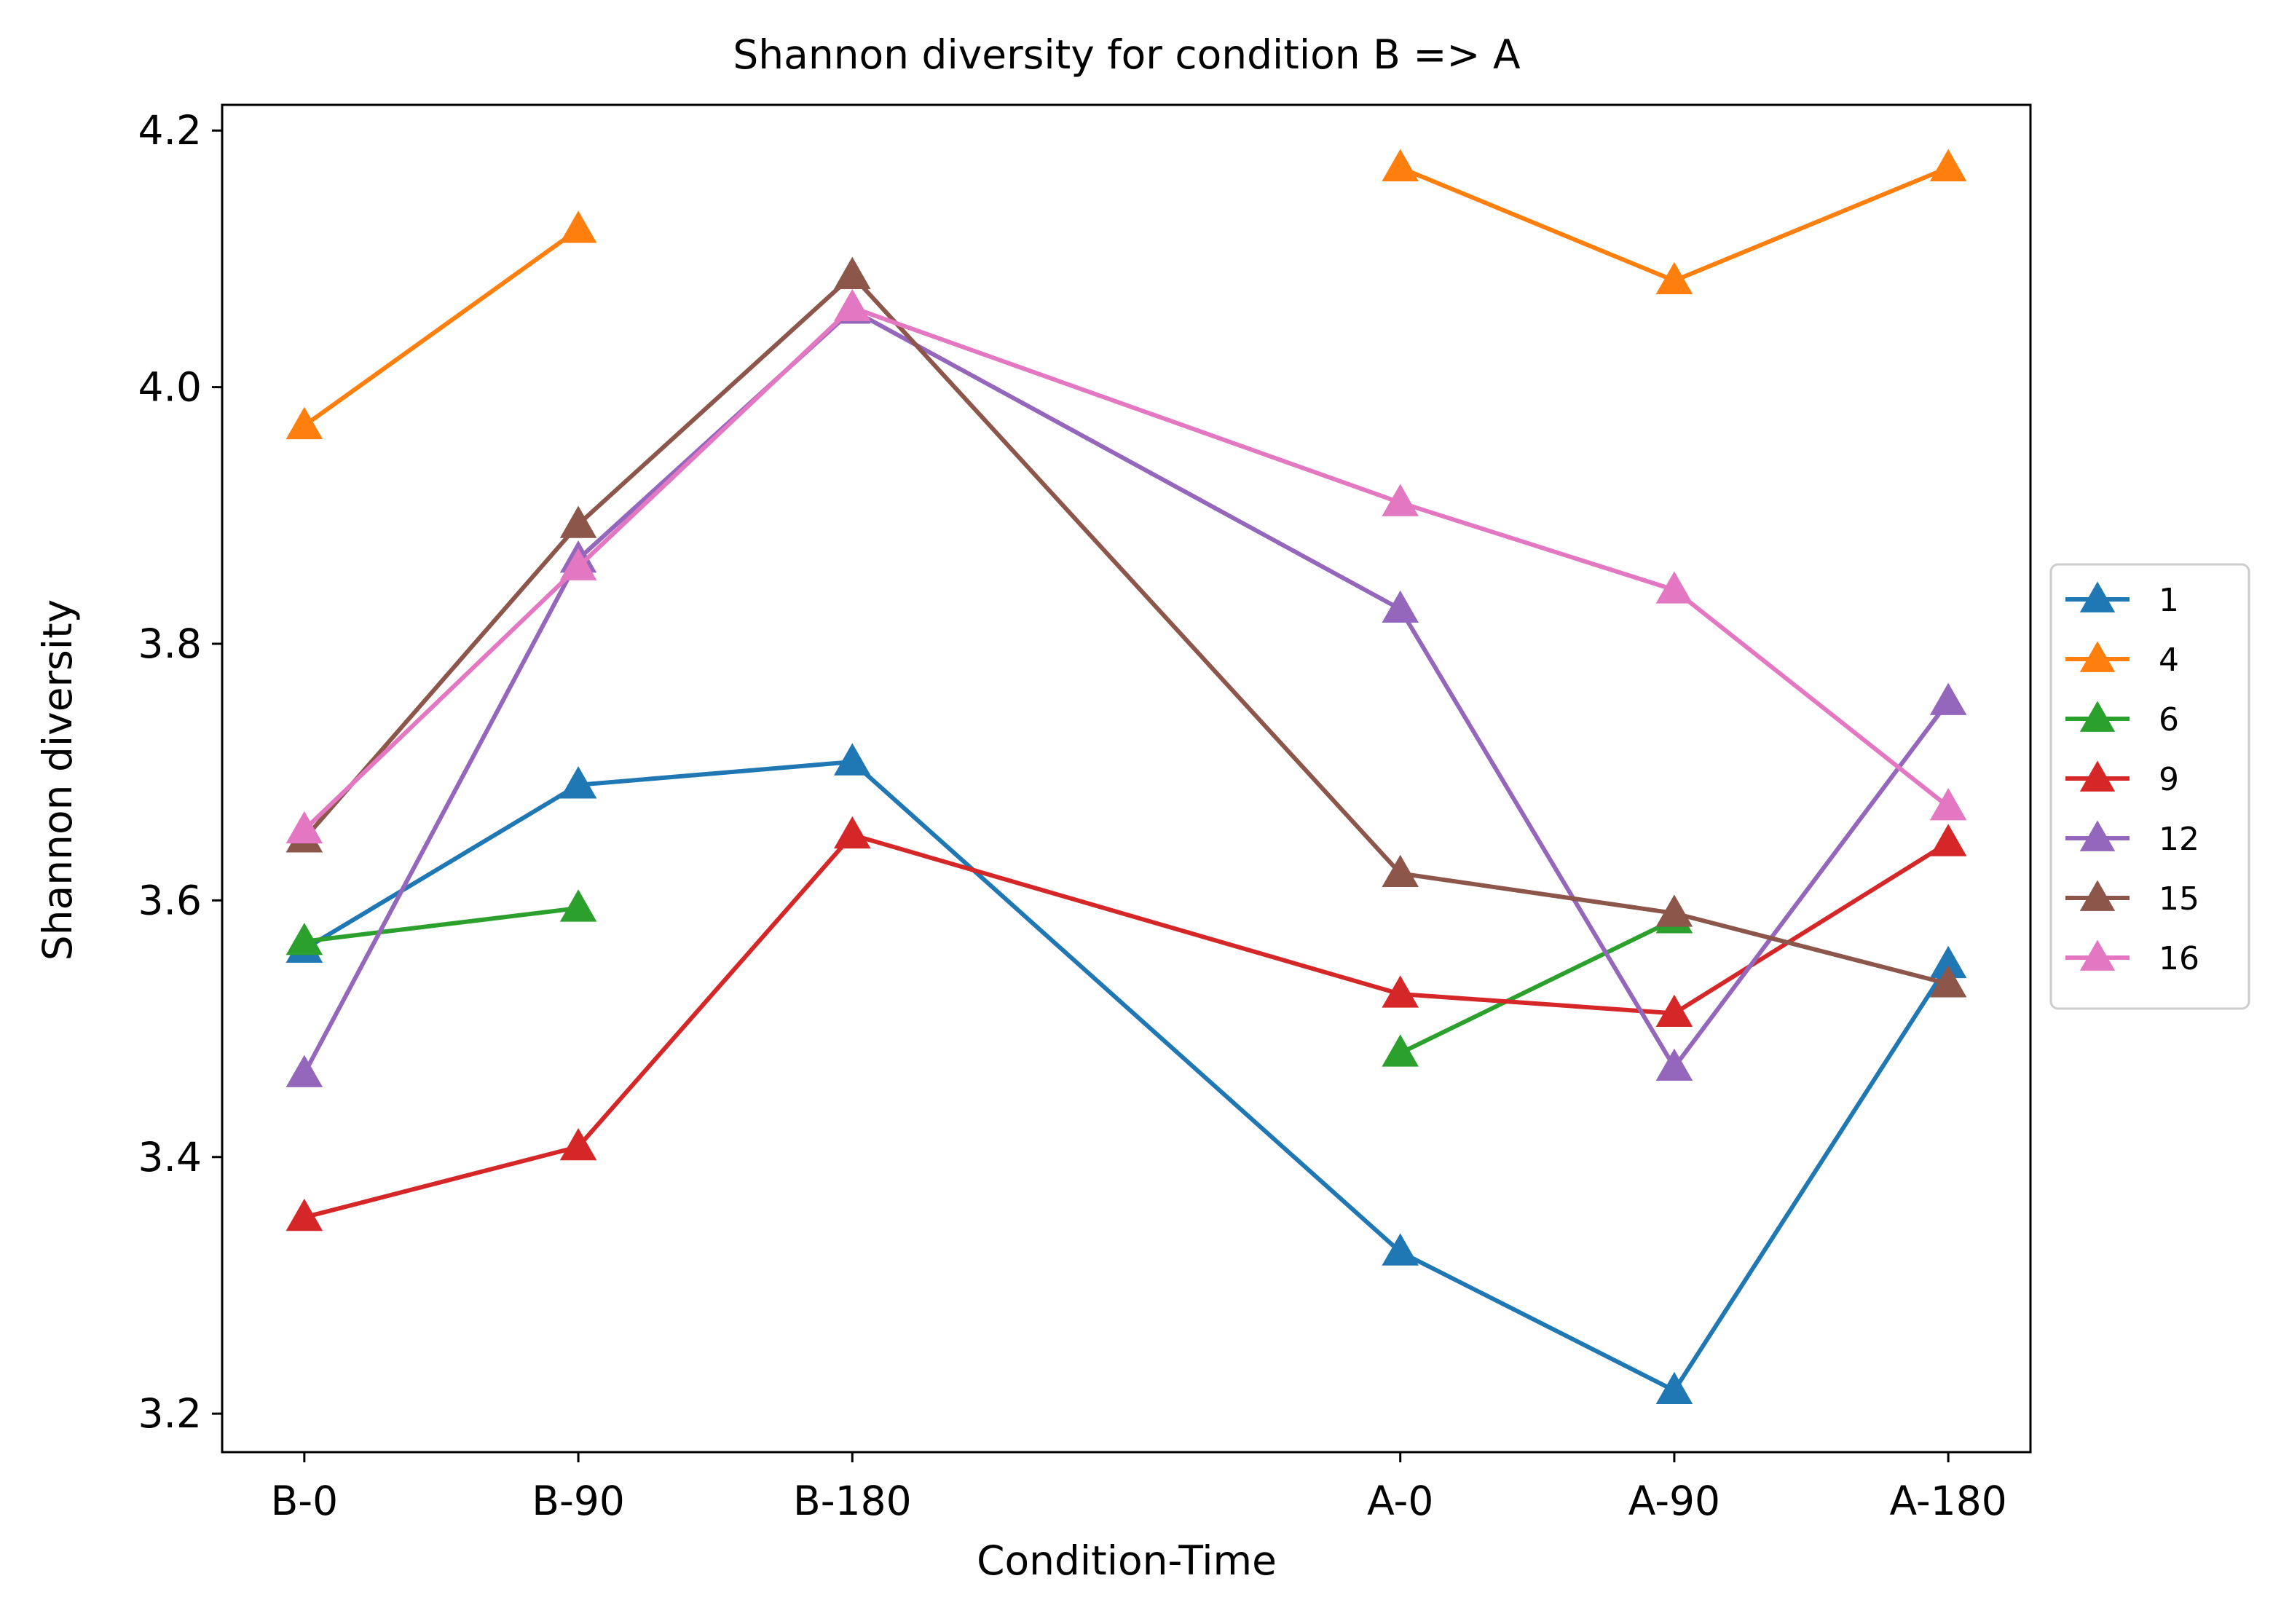  What do you see at coordinates (2122, 779) in the screenshot?
I see `legend-entry: 9` at bounding box center [2122, 779].